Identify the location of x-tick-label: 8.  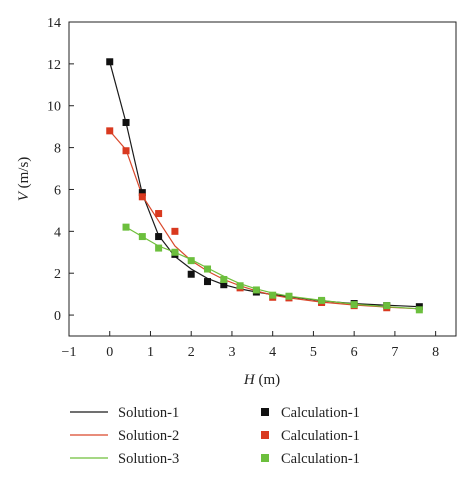
(435, 352).